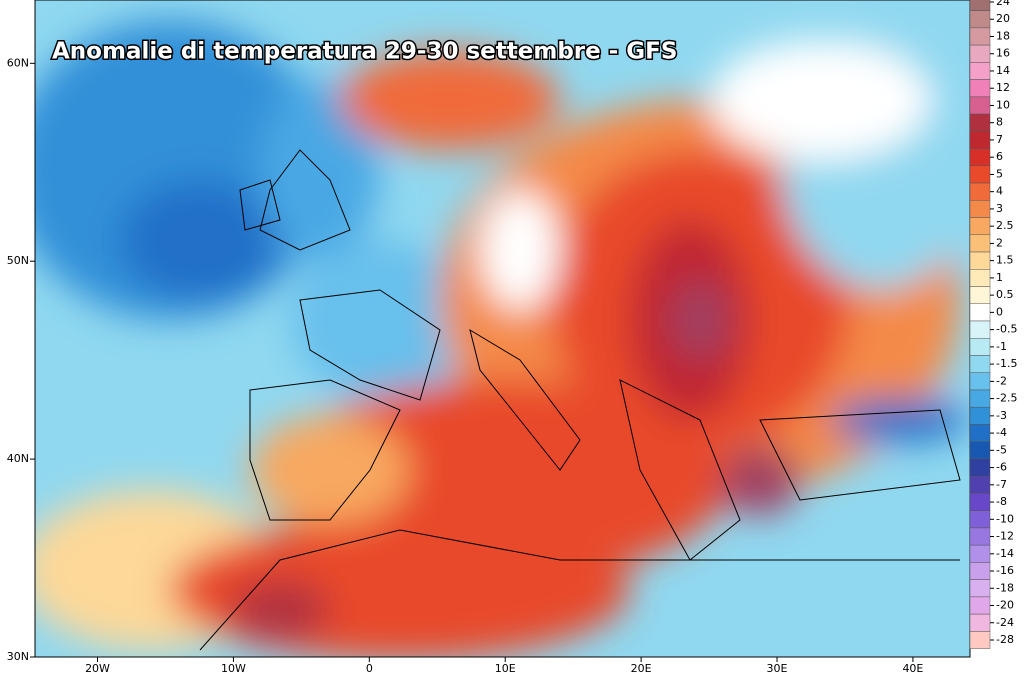  I want to click on x-tick-label: 0, so click(369, 668).